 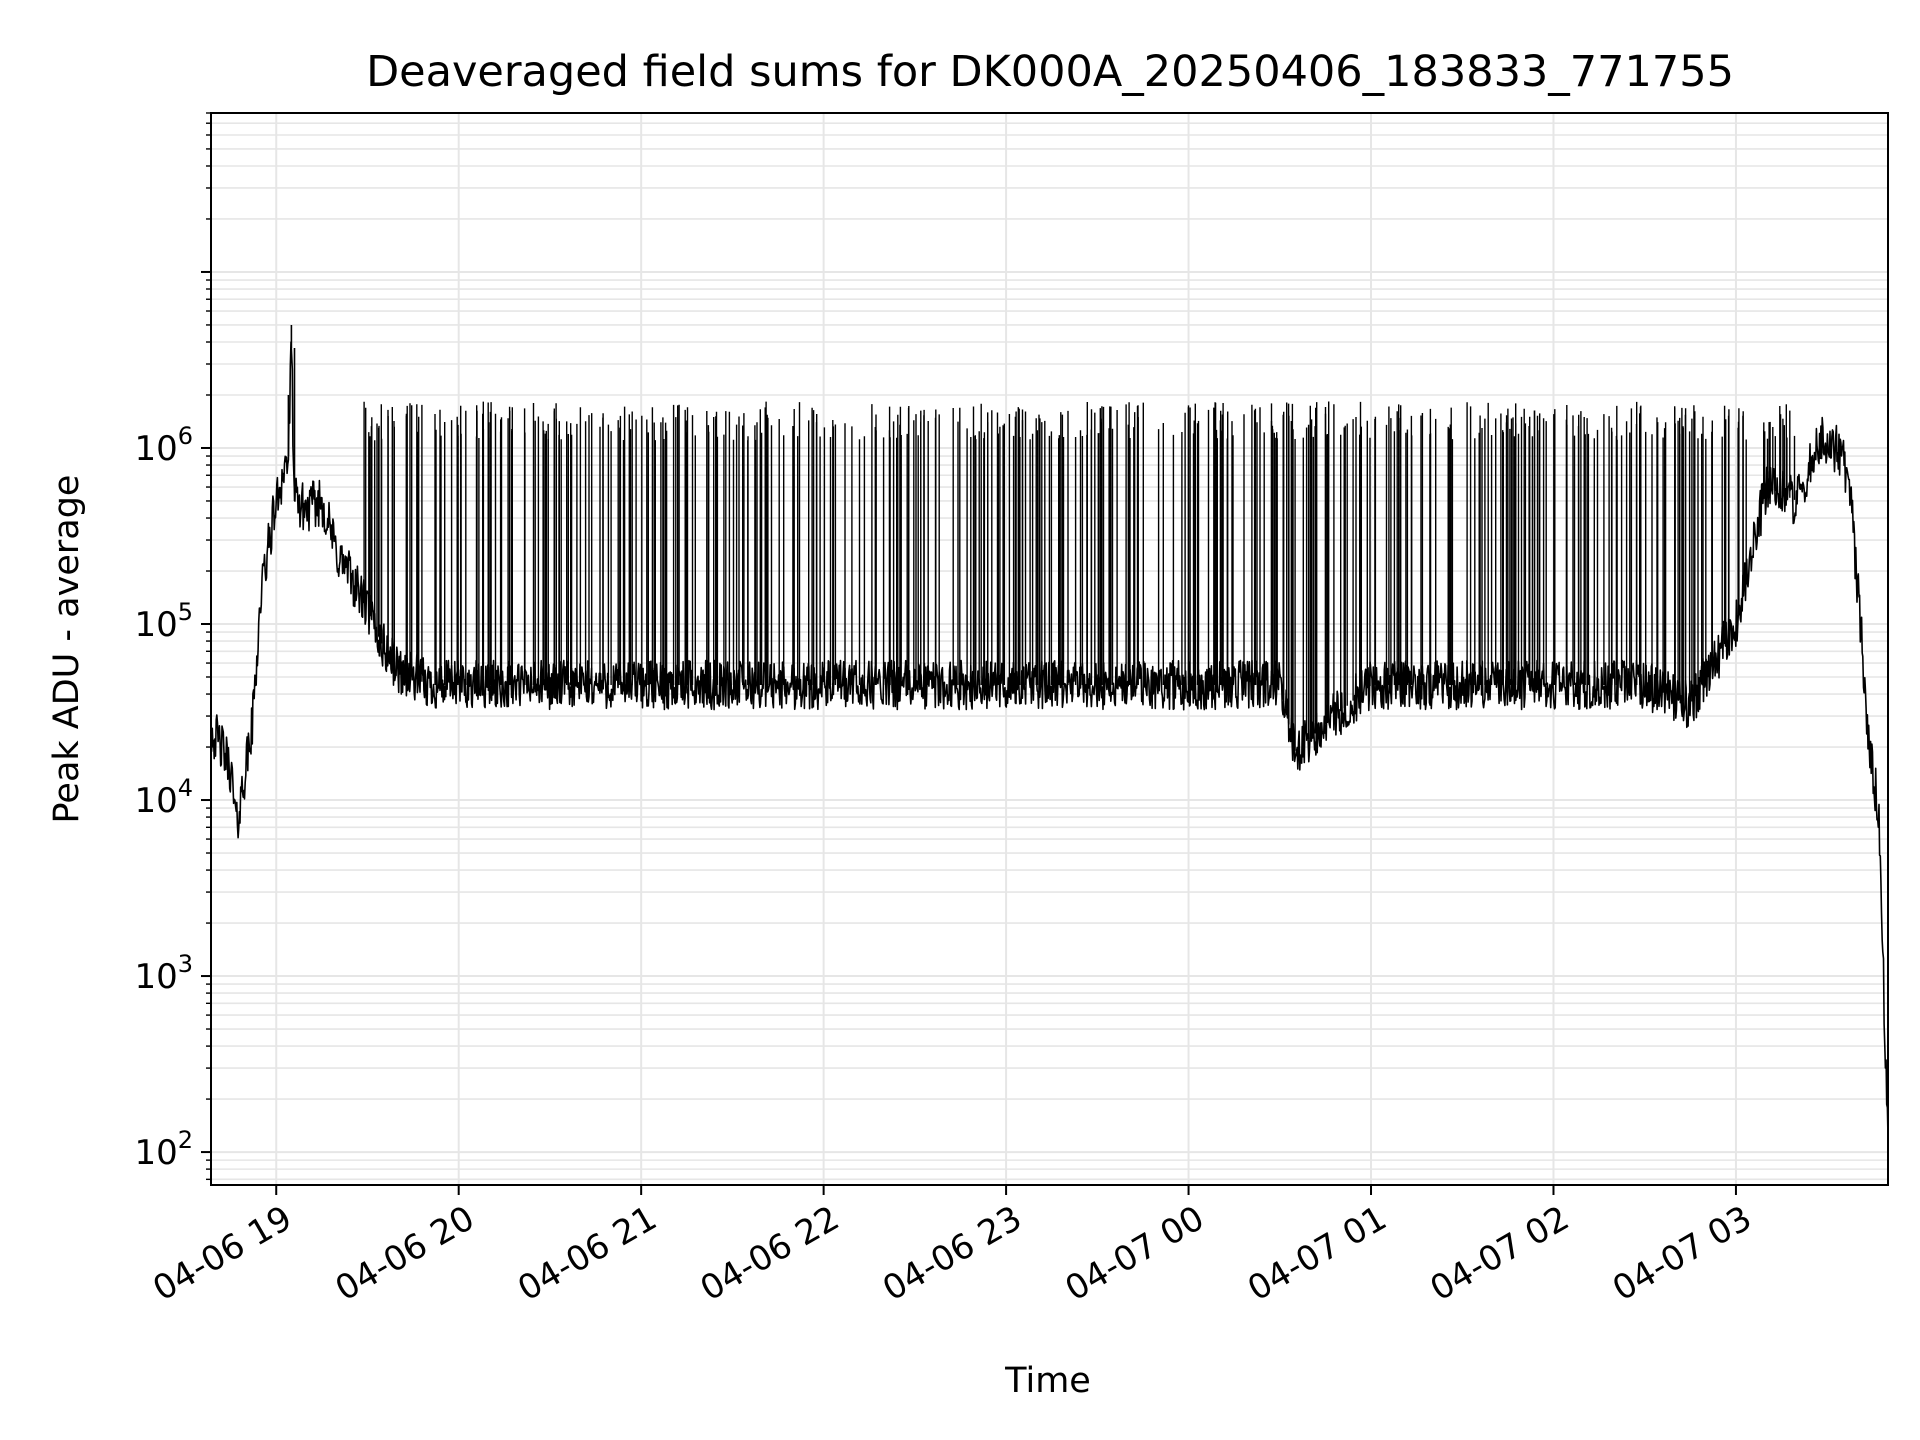 What do you see at coordinates (1047, 1381) in the screenshot?
I see `x-axis-label: Time` at bounding box center [1047, 1381].